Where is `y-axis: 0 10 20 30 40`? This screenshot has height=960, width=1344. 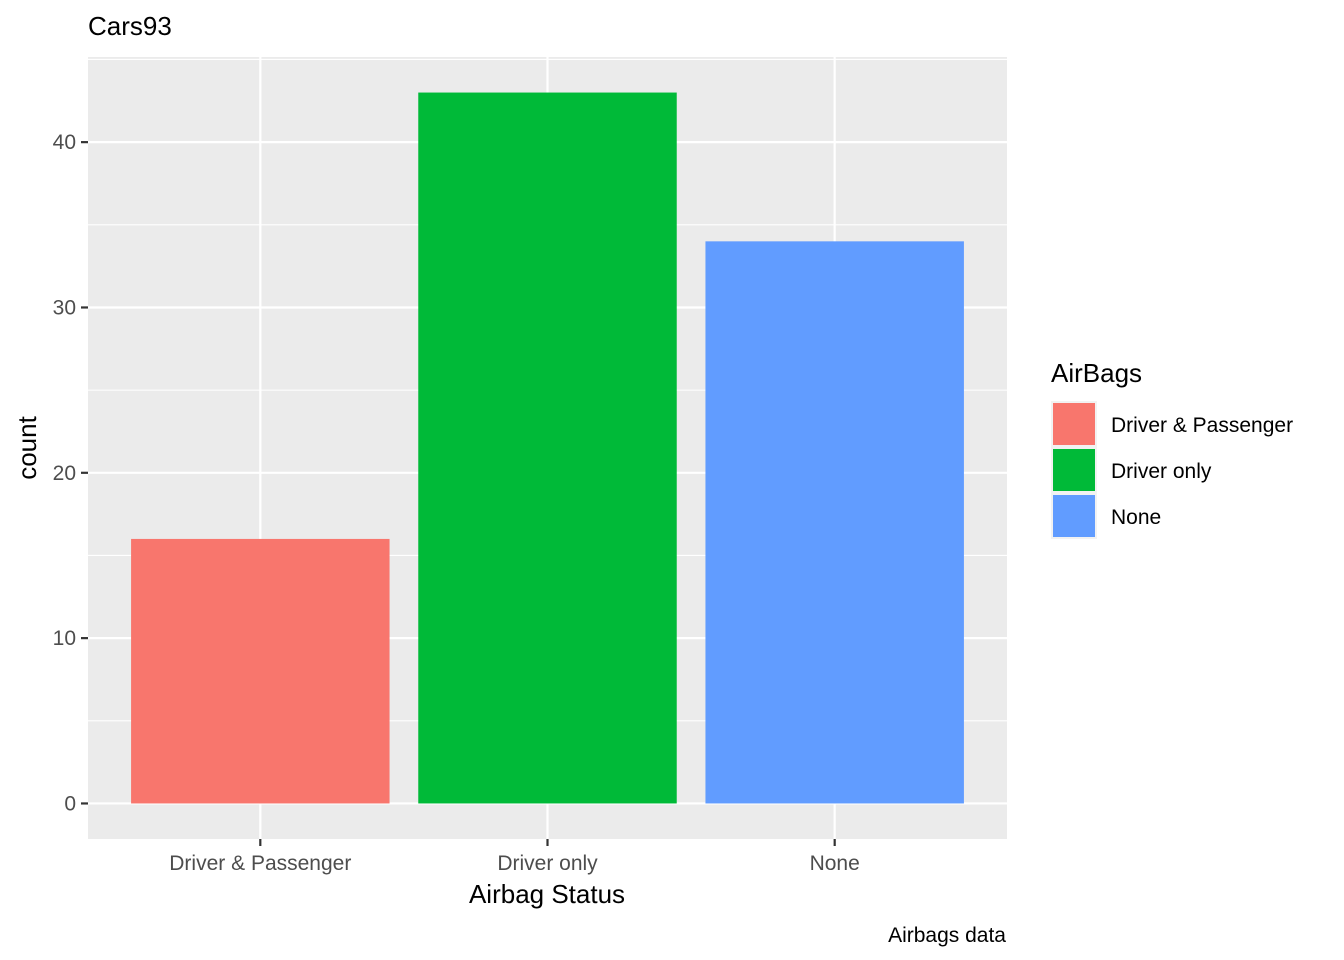 y-axis: 0 10 20 30 40 is located at coordinates (70, 473).